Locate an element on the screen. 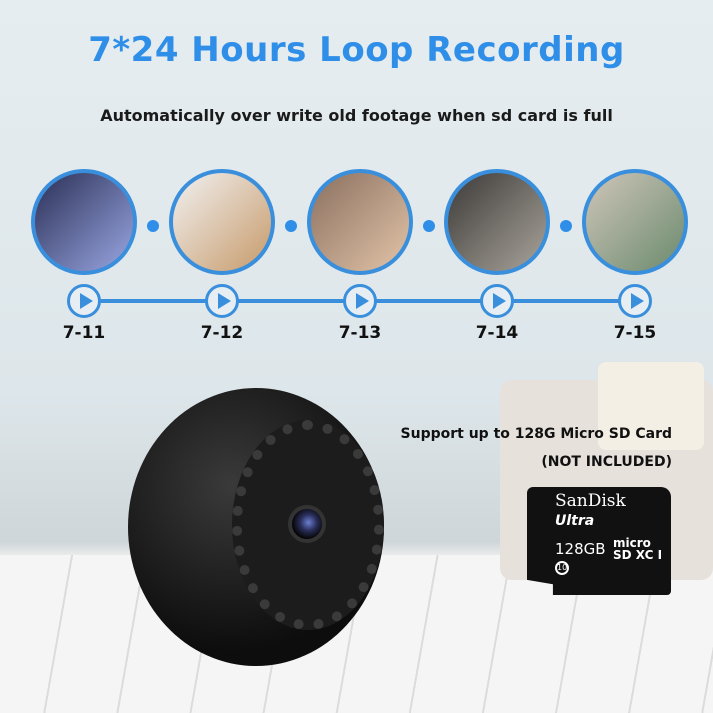 This screenshot has width=713, height=713. headline: 7*24 Hours Loop Recording is located at coordinates (356, 50).